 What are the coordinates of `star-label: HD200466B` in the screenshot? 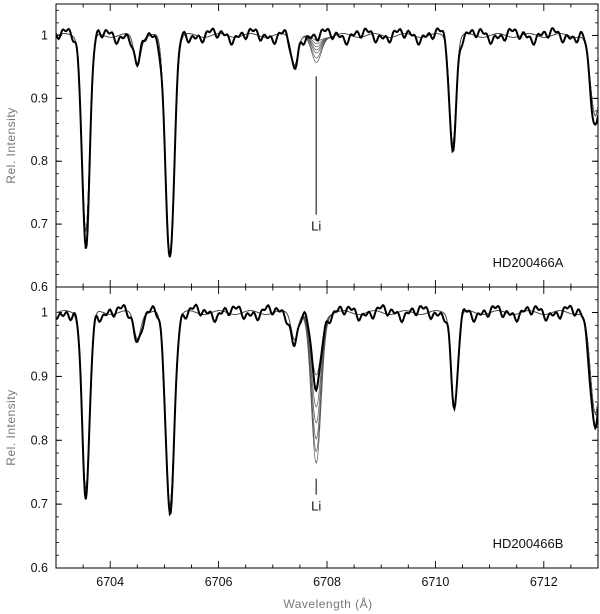 It's located at (528, 543).